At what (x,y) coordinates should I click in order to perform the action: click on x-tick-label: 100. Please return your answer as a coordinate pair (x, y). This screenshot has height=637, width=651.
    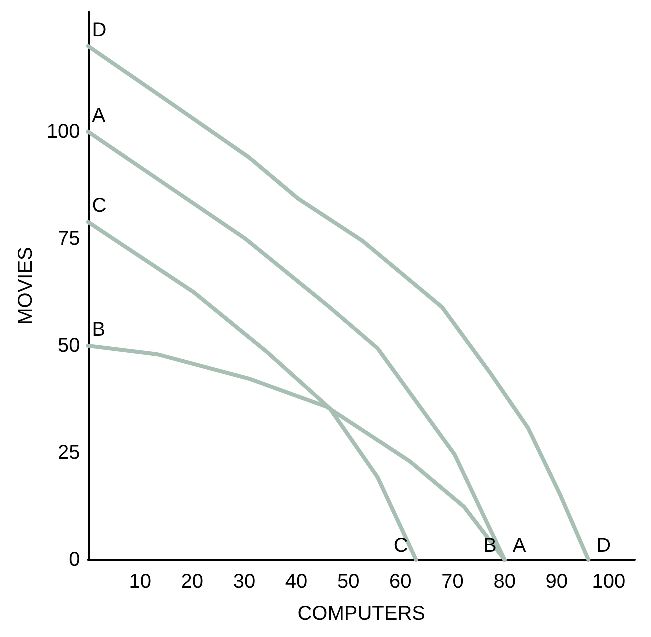
    Looking at the image, I should click on (609, 582).